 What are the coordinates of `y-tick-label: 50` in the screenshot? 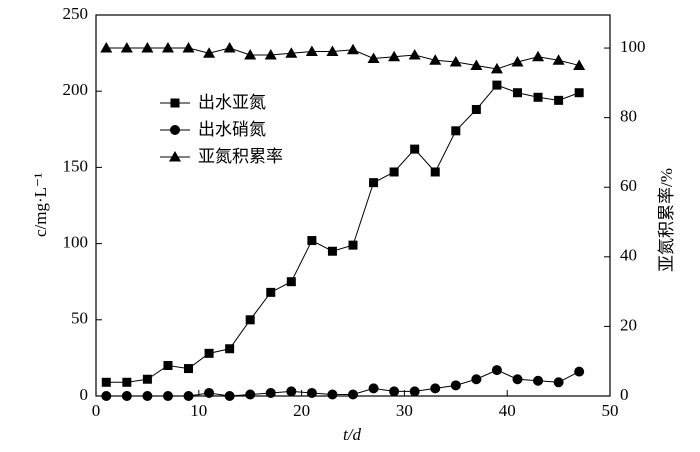 It's located at (79, 318).